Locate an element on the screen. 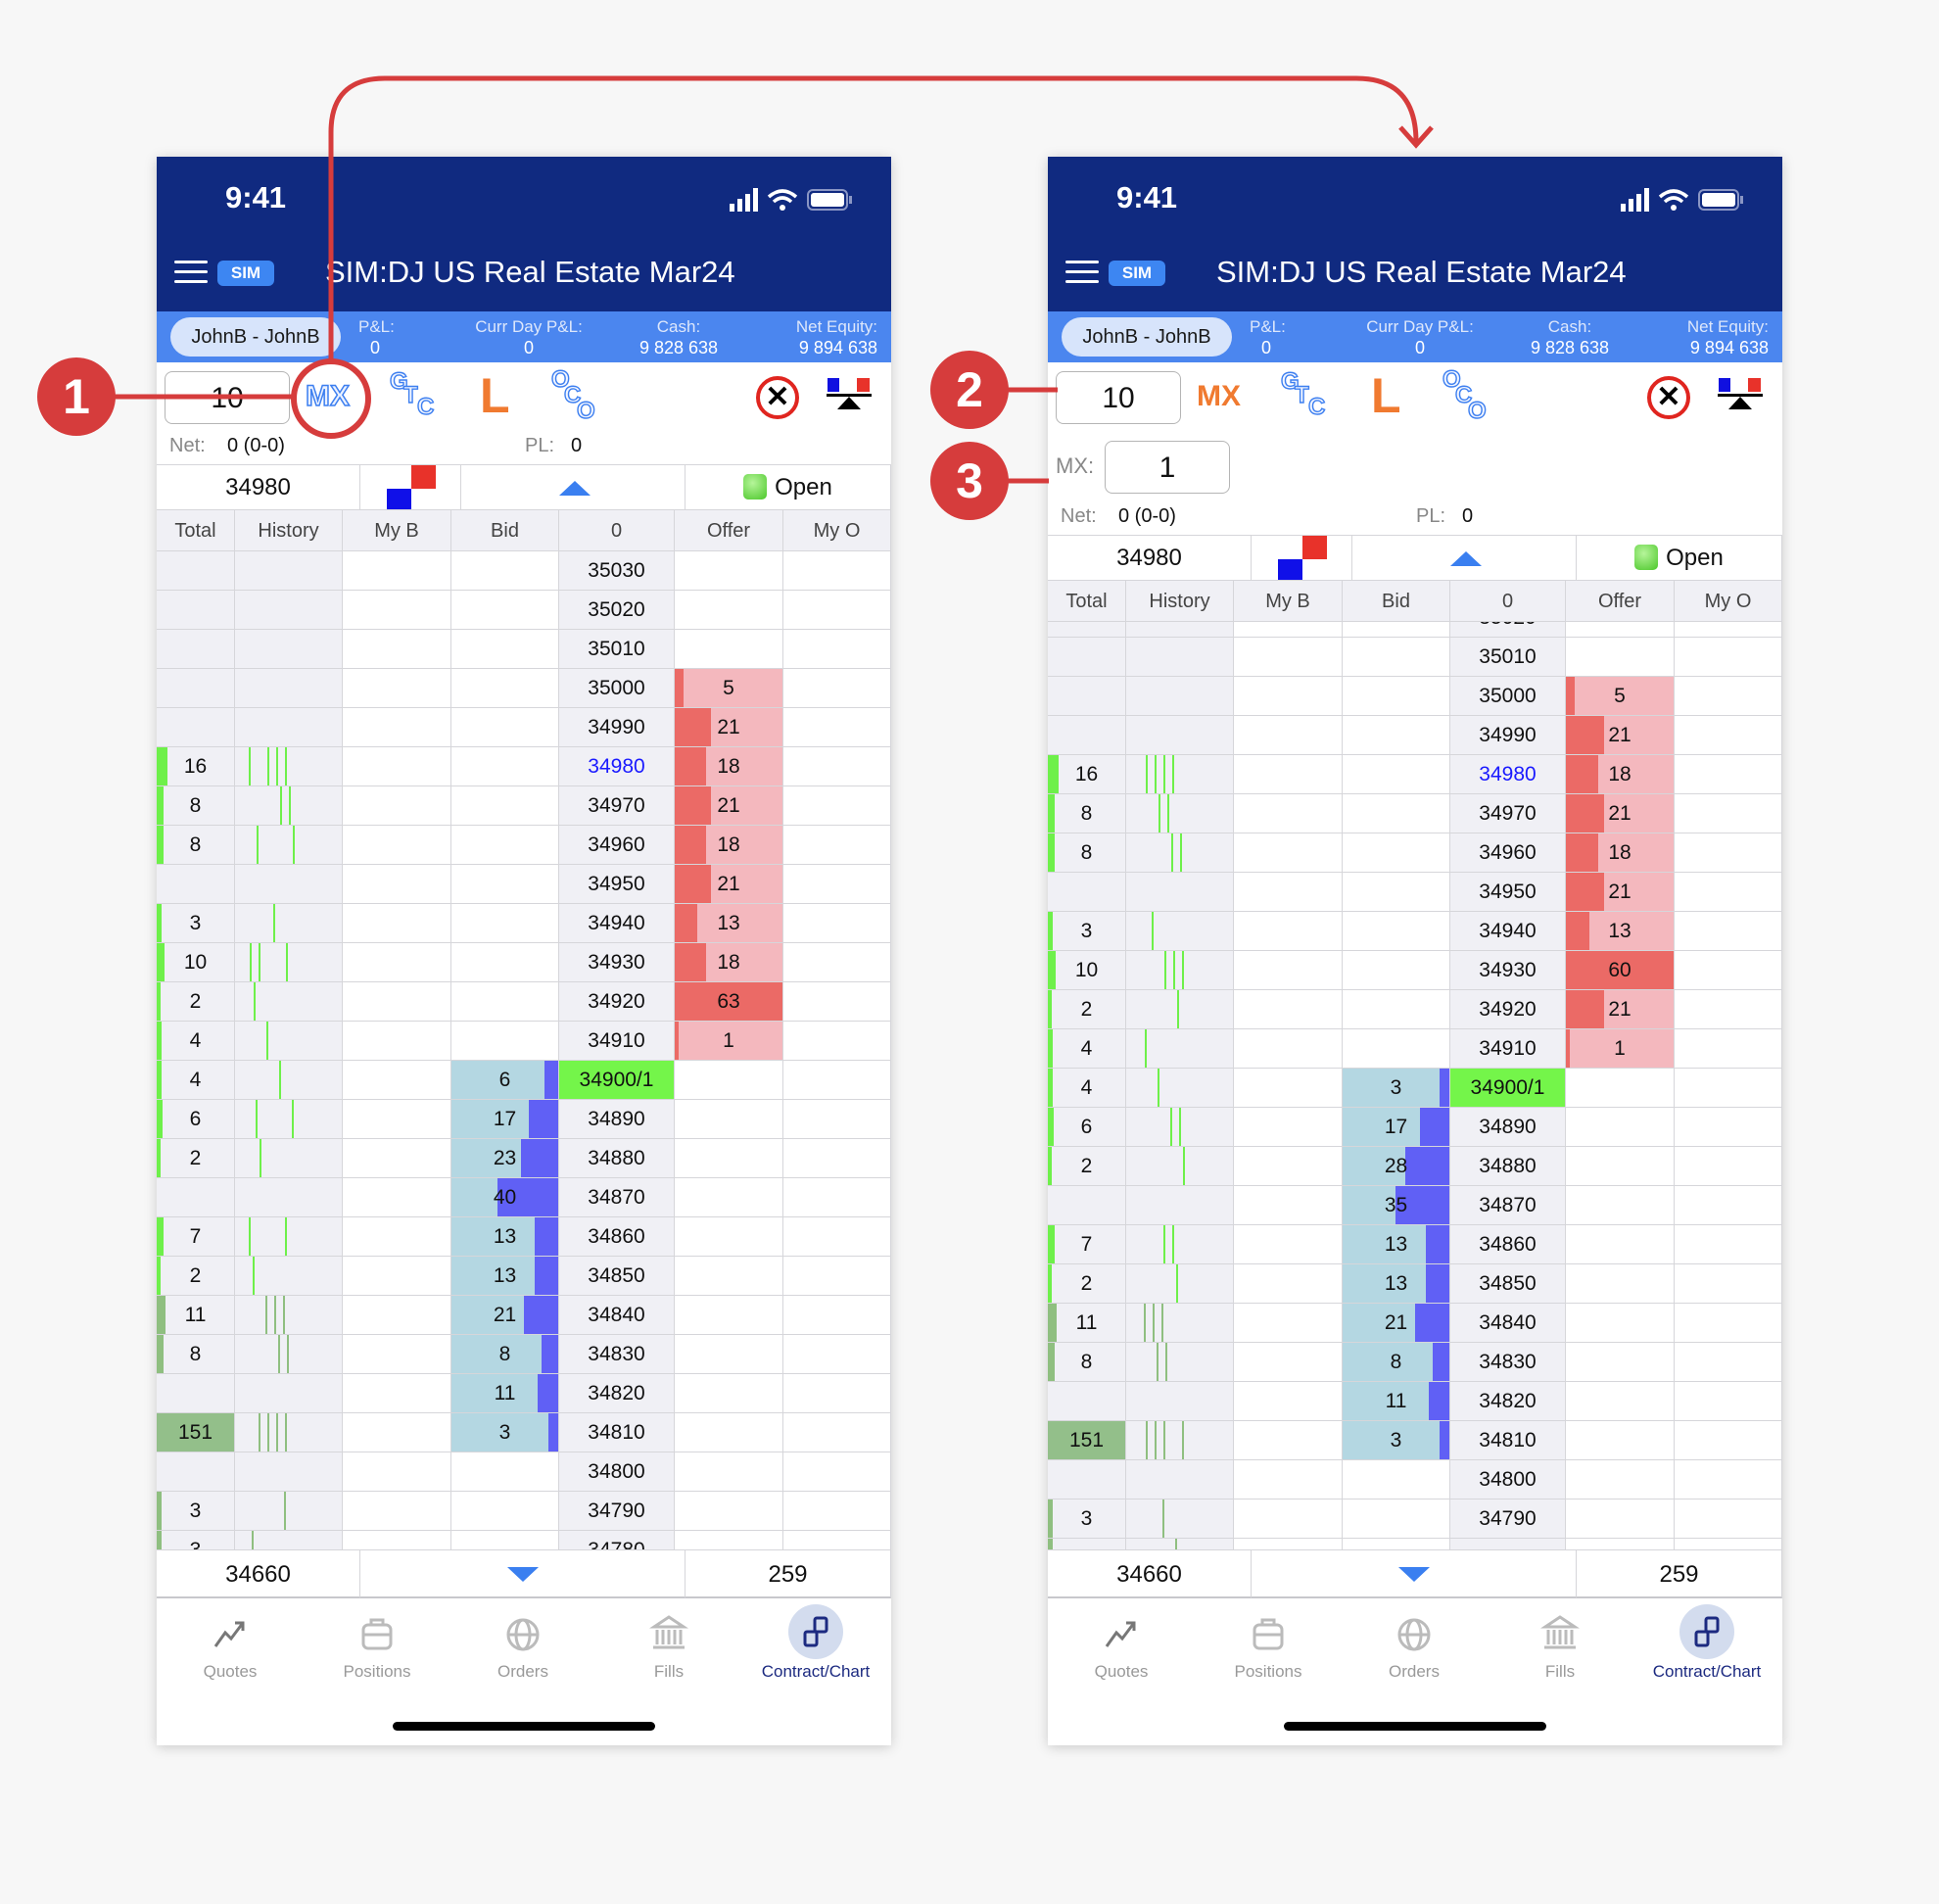 The width and height of the screenshot is (1939, 1904). price-cell: 34890 is located at coordinates (617, 1119).